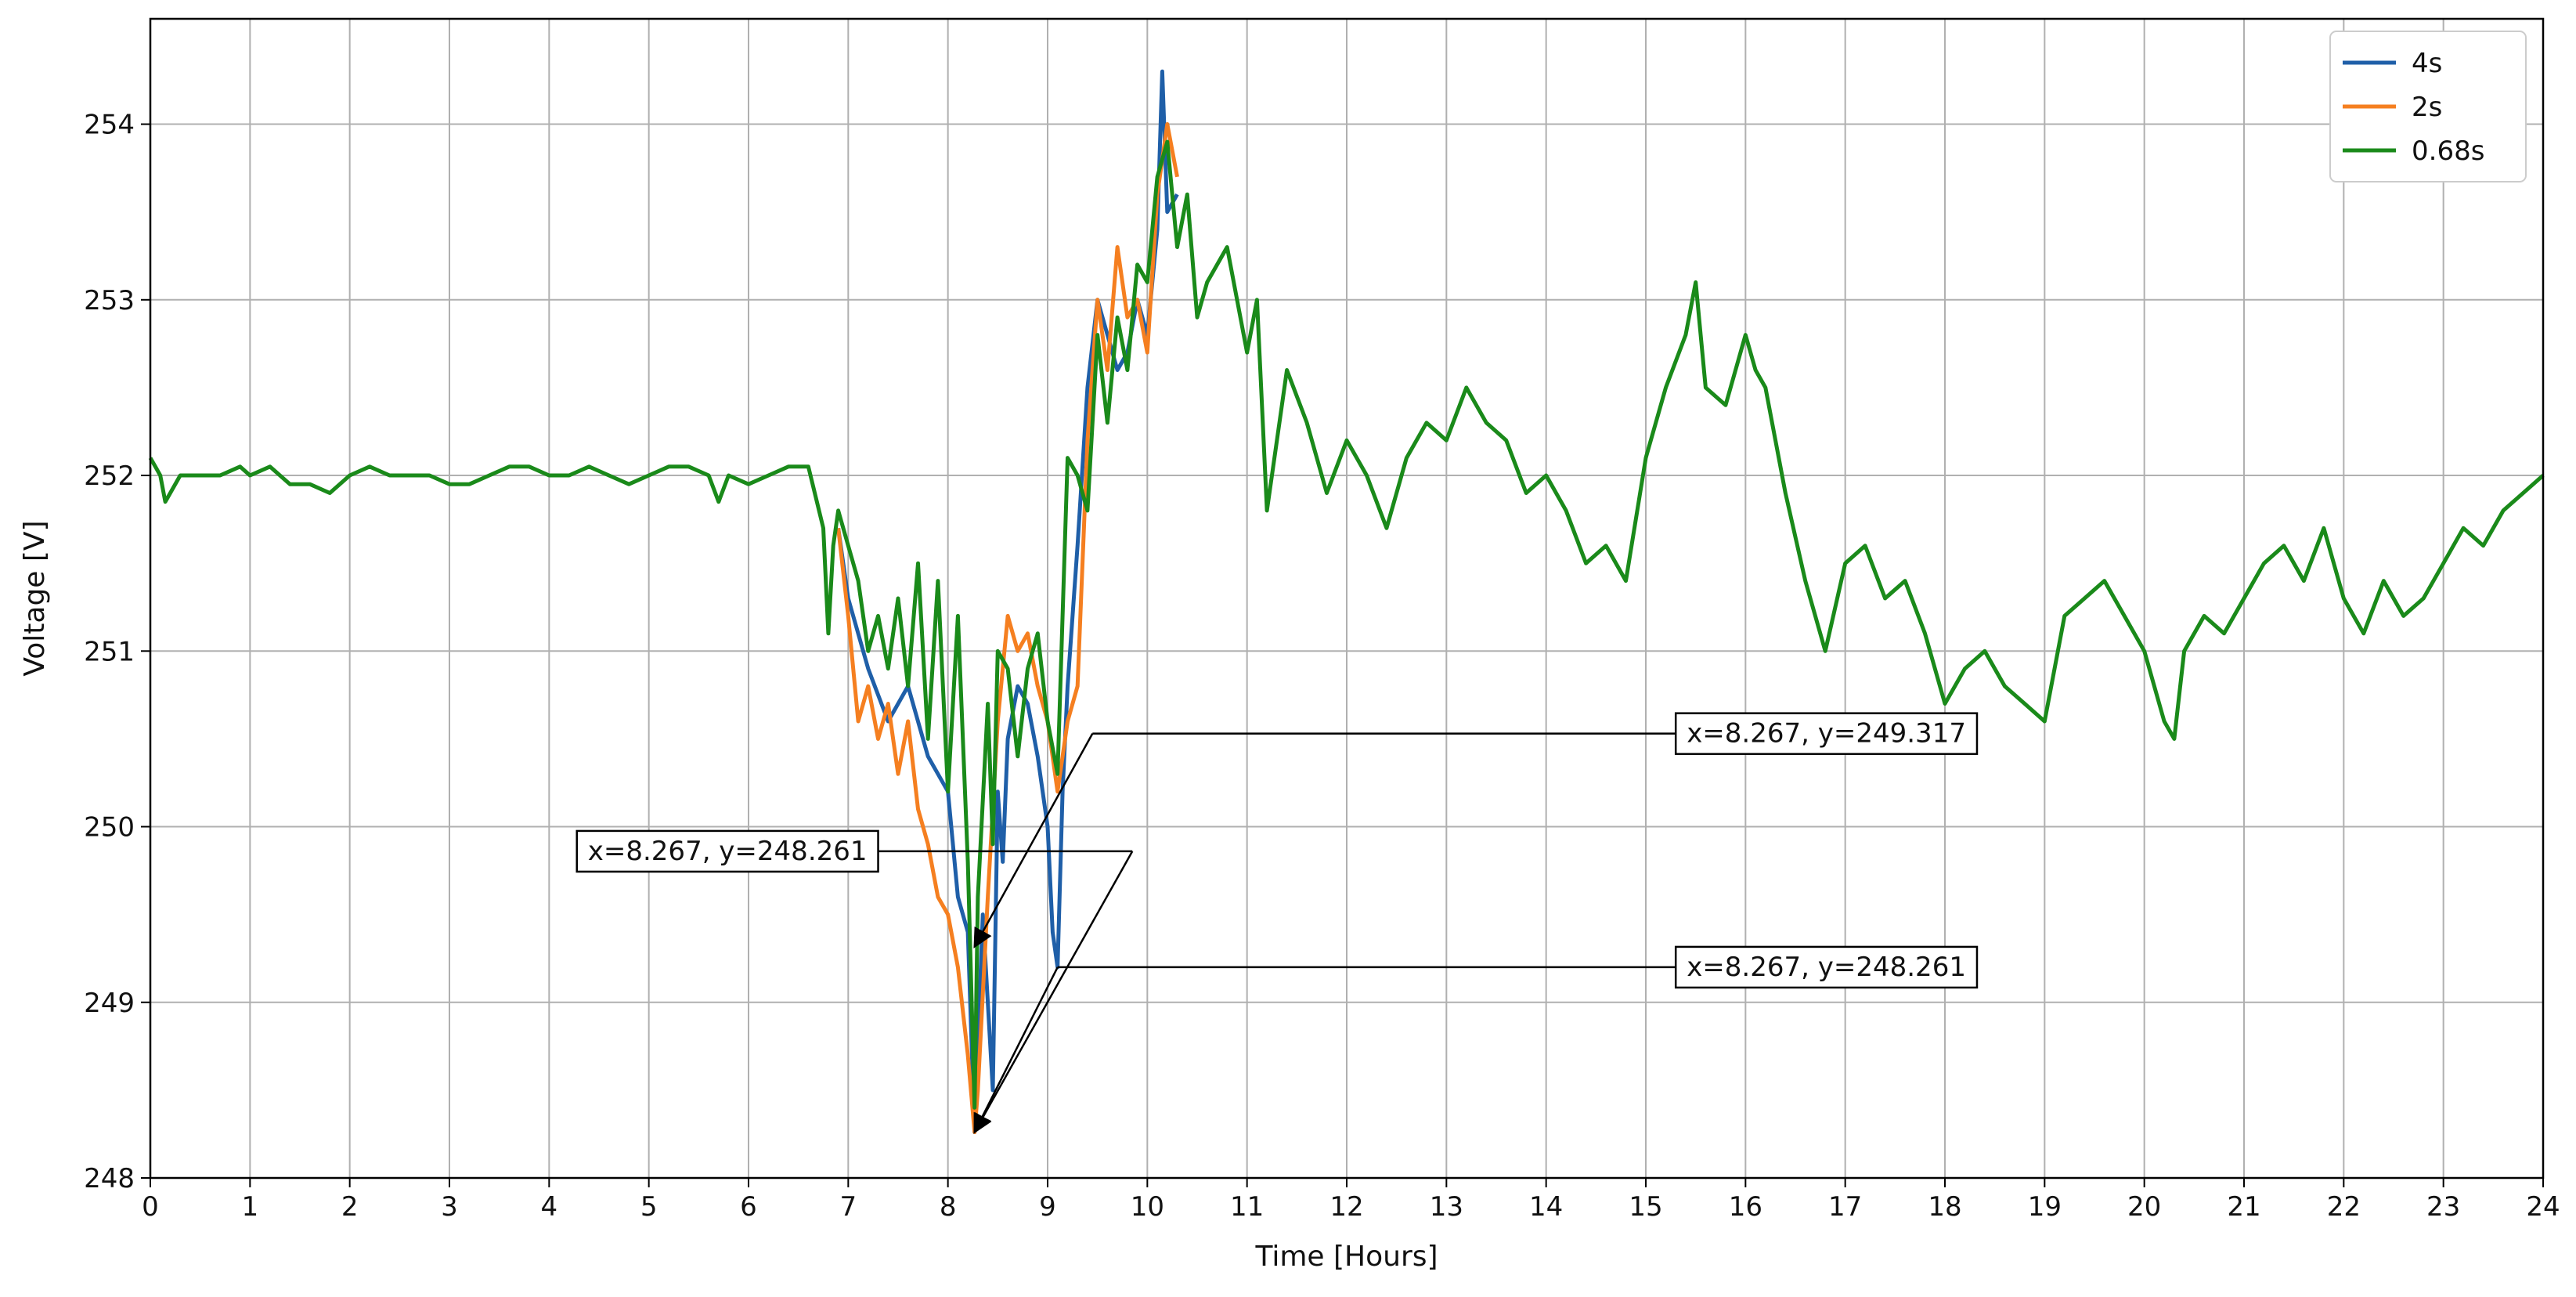 This screenshot has height=1297, width=2576. What do you see at coordinates (1047, 1207) in the screenshot?
I see `x-tick-label: 9` at bounding box center [1047, 1207].